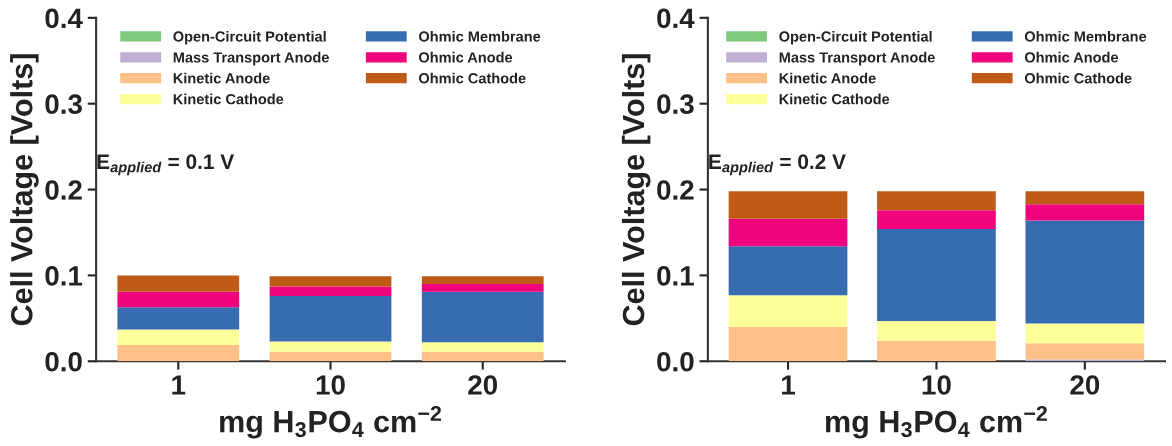 The width and height of the screenshot is (1172, 446). Describe the element at coordinates (166, 165) in the screenshot. I see `annotation: E$_{applied}$ = 0.1 V` at that location.